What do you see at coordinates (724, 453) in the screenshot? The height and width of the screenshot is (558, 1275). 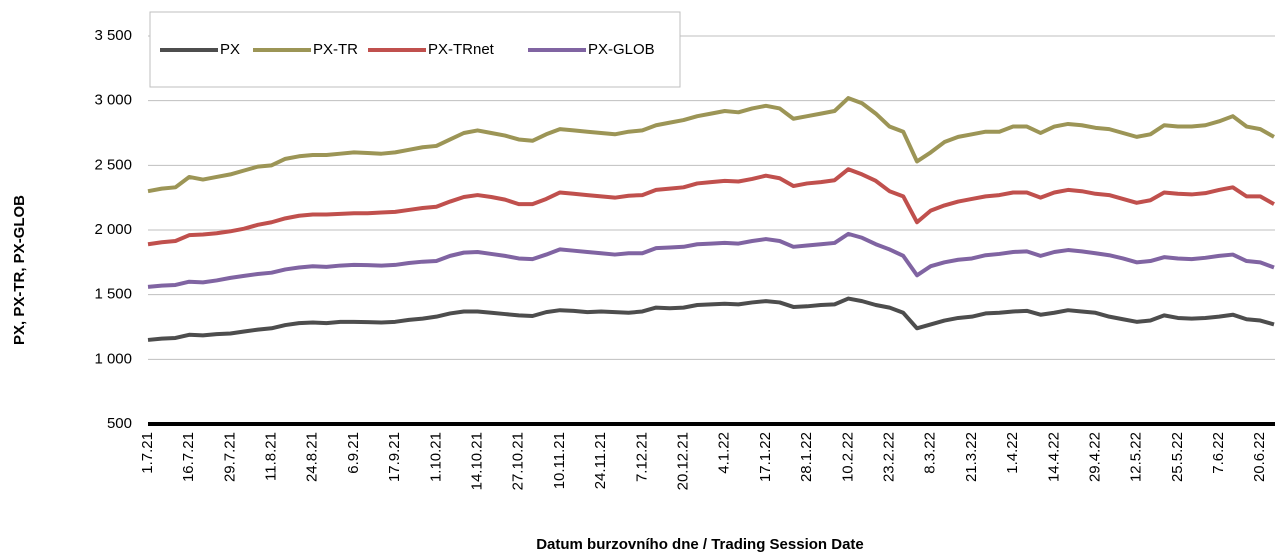 I see `x-tick-label: 4.1.22` at bounding box center [724, 453].